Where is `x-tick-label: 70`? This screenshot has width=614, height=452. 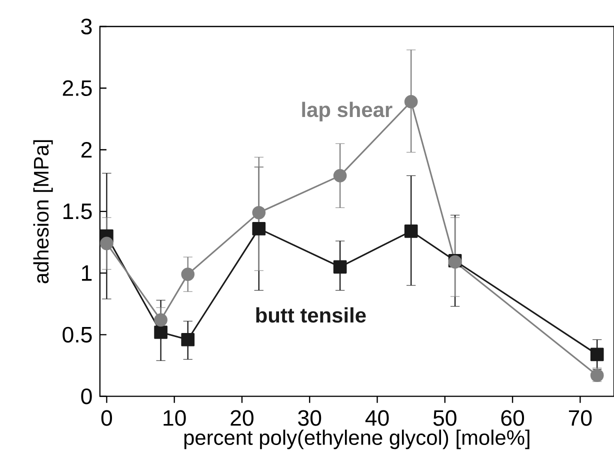
x-tick-label: 70 is located at coordinates (580, 418).